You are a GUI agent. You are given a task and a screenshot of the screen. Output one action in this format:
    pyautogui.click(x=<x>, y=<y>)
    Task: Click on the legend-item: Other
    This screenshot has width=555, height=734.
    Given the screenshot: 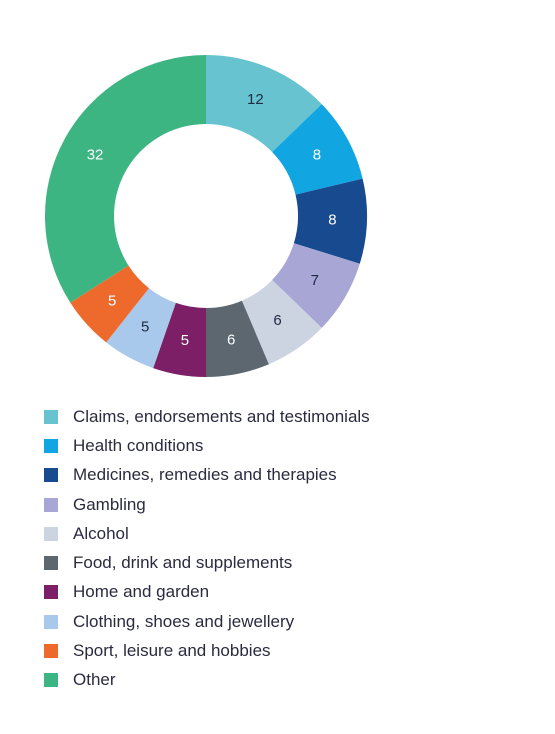 What is the action you would take?
    pyautogui.click(x=207, y=680)
    